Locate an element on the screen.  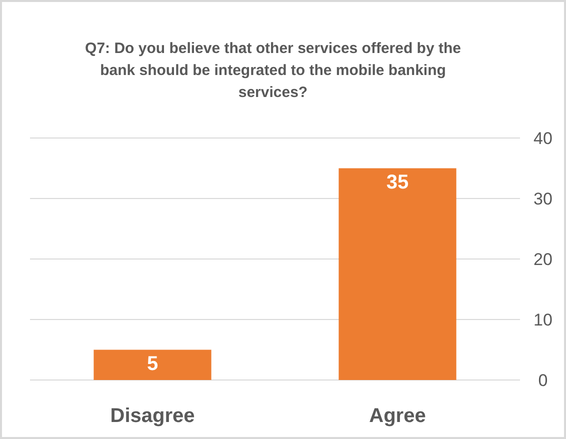
x-tick-label: Agree is located at coordinates (397, 416).